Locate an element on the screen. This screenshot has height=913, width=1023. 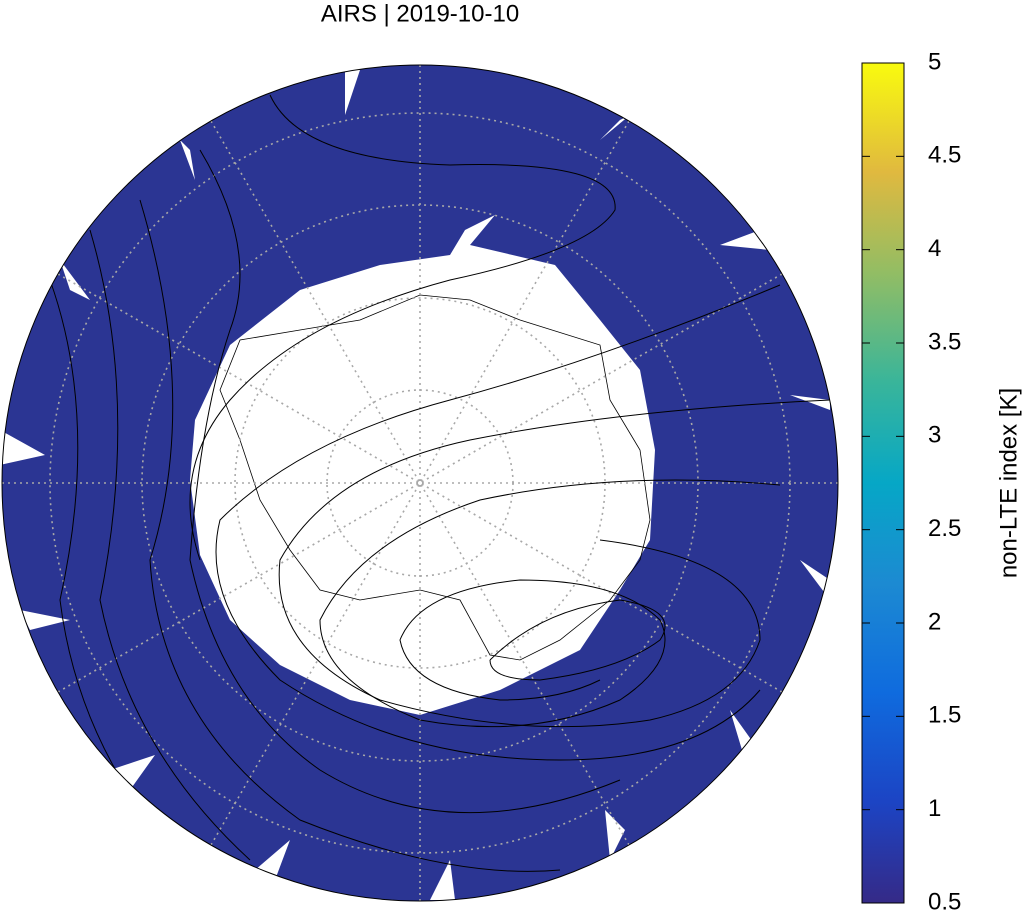
colorbar-tick-label: 5 is located at coordinates (934, 61).